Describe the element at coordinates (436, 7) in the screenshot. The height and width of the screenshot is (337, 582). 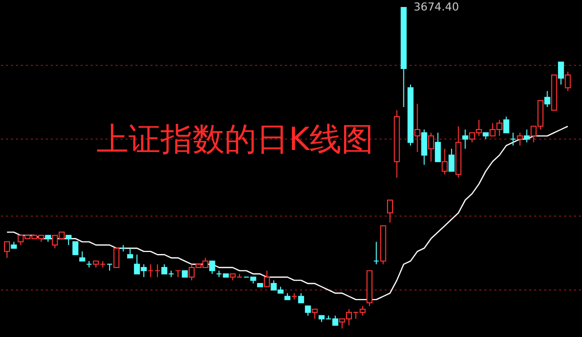
I see `annotation: 3674.40` at that location.